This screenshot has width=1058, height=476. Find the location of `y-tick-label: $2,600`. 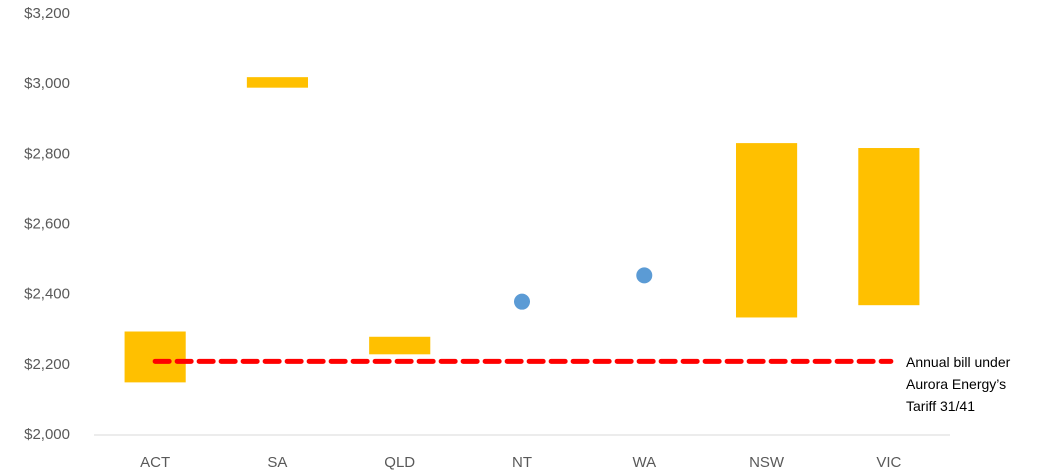

y-tick-label: $2,600 is located at coordinates (47, 223).